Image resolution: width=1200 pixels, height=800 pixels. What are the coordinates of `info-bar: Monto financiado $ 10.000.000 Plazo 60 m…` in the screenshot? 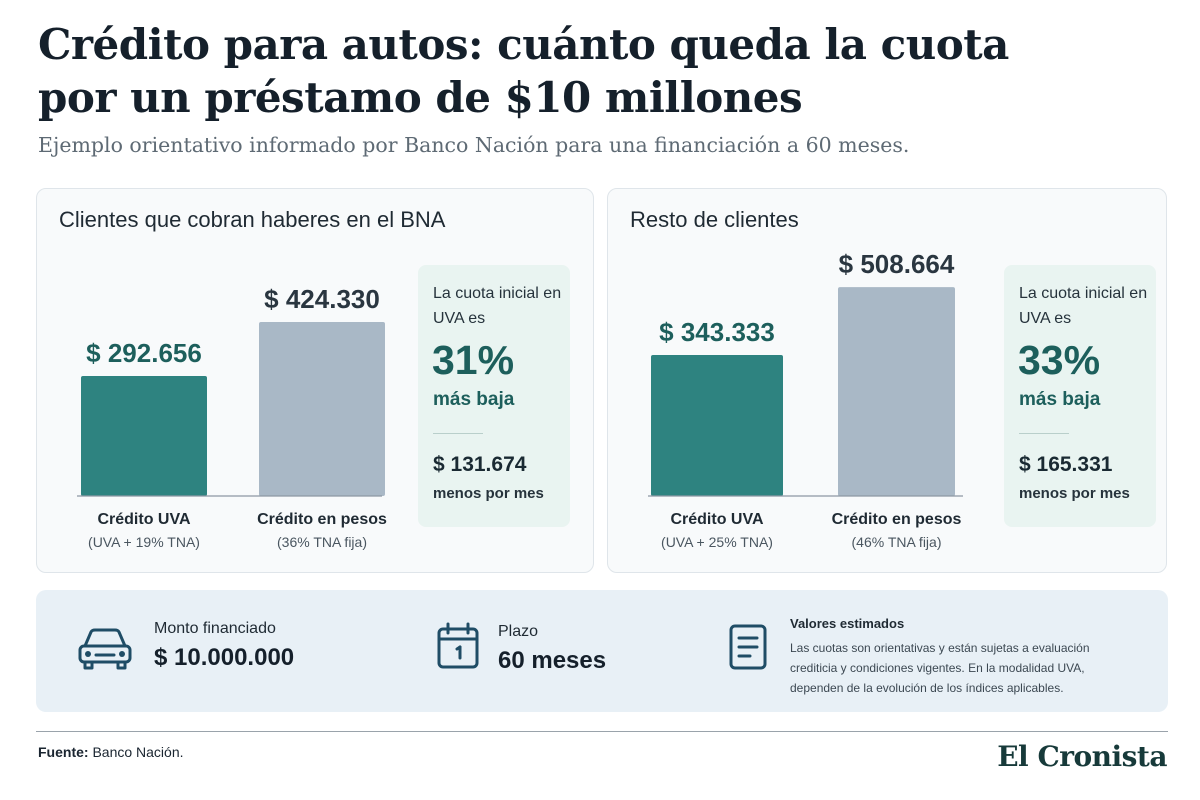 It's located at (602, 651).